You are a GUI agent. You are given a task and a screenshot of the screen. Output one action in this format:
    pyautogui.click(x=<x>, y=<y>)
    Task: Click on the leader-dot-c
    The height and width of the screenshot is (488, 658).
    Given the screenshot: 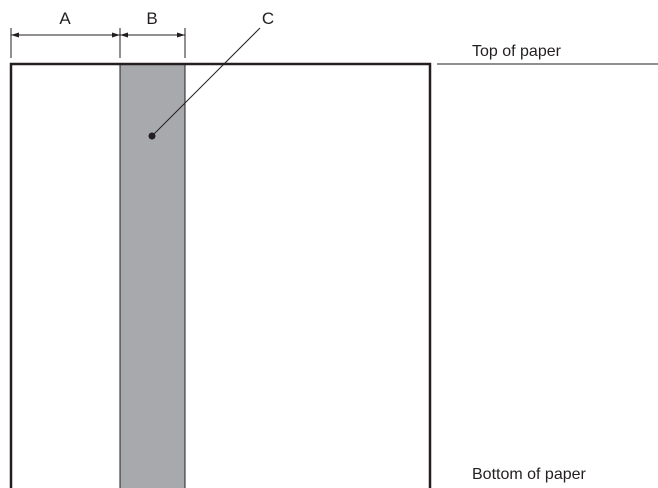 What is the action you would take?
    pyautogui.click(x=152, y=136)
    